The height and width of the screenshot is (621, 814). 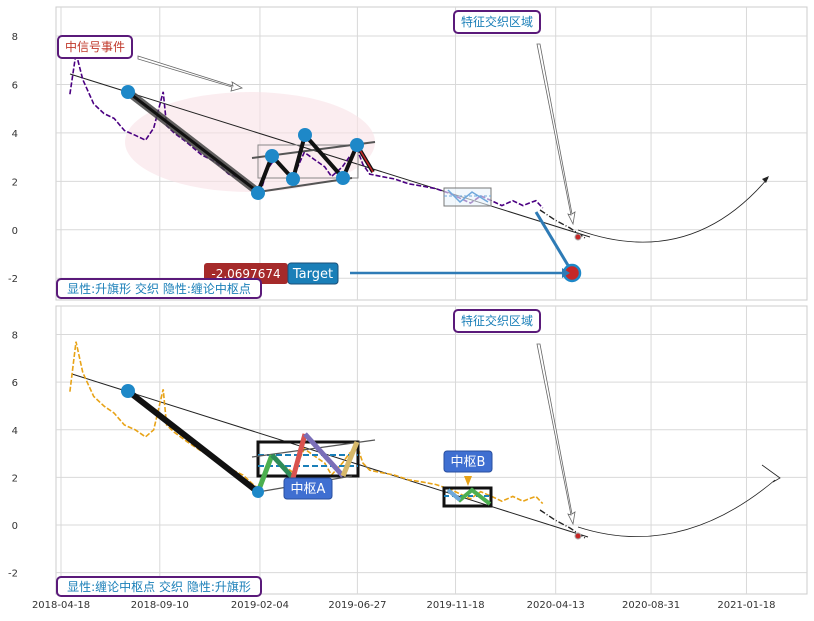 I want to click on region-label-top: 特征交织区域, so click(x=497, y=21).